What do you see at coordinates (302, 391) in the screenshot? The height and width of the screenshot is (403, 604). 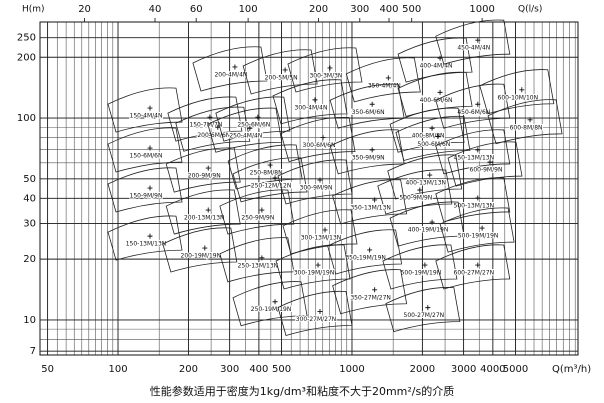 I see `caption: 性能参数适用于密度为1kg/dm³和粘度不大于20mm²/s的介质` at bounding box center [302, 391].